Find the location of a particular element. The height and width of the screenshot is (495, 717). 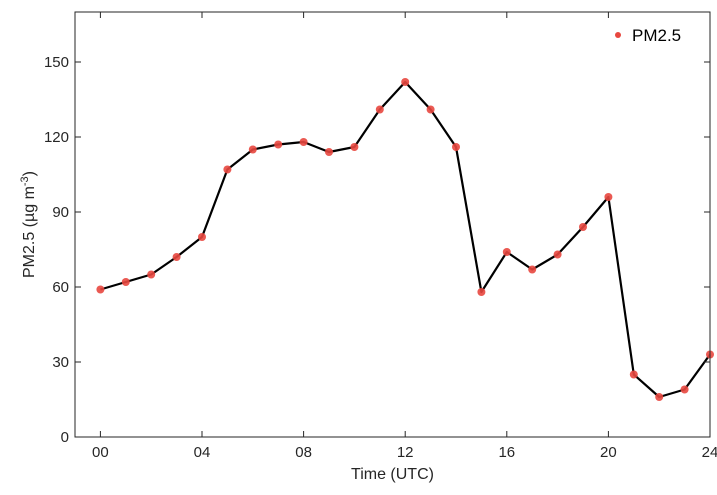

x-tick-label: 08 is located at coordinates (303, 452).